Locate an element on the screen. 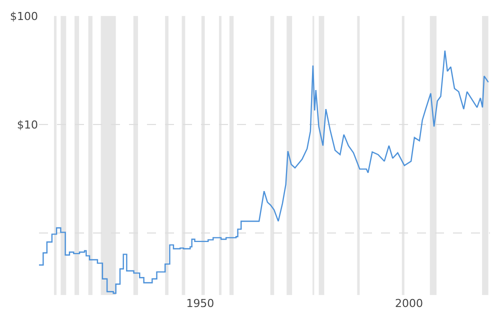 The height and width of the screenshot is (320, 500). y-tick-label: $10 is located at coordinates (27, 125).